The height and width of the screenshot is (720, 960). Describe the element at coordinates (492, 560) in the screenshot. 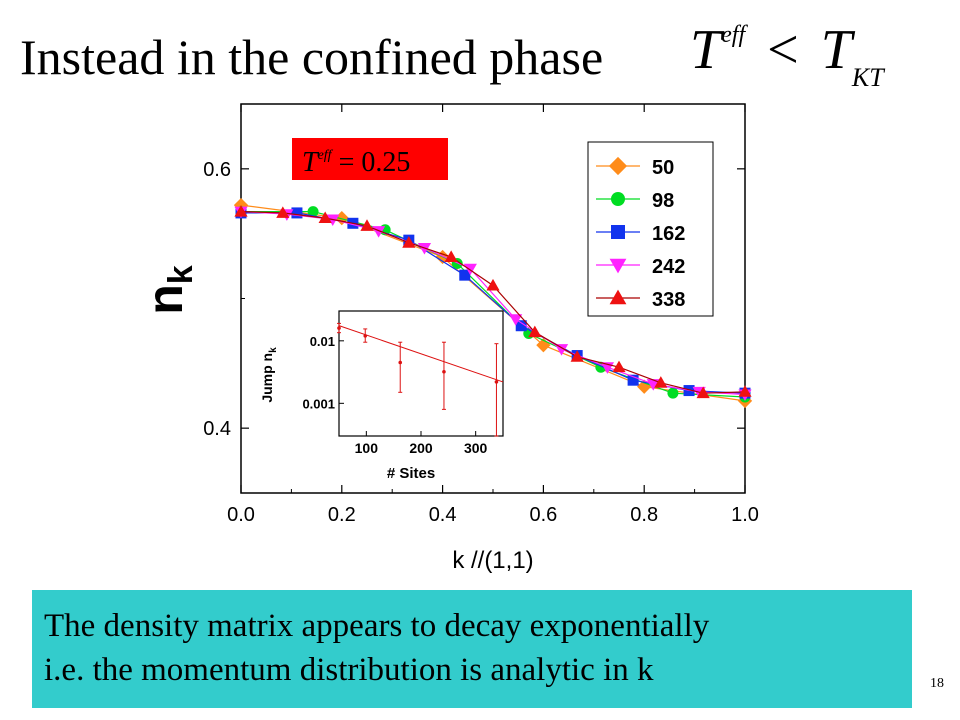

I see `x-axis-label: k //(1,1)` at that location.